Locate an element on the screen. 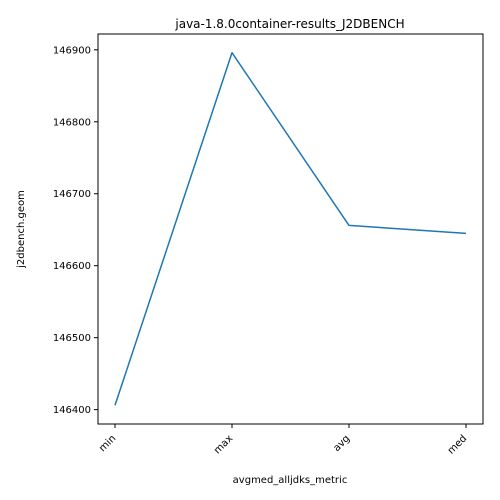 The height and width of the screenshot is (500, 500). x-tick-label: min is located at coordinates (107, 443).